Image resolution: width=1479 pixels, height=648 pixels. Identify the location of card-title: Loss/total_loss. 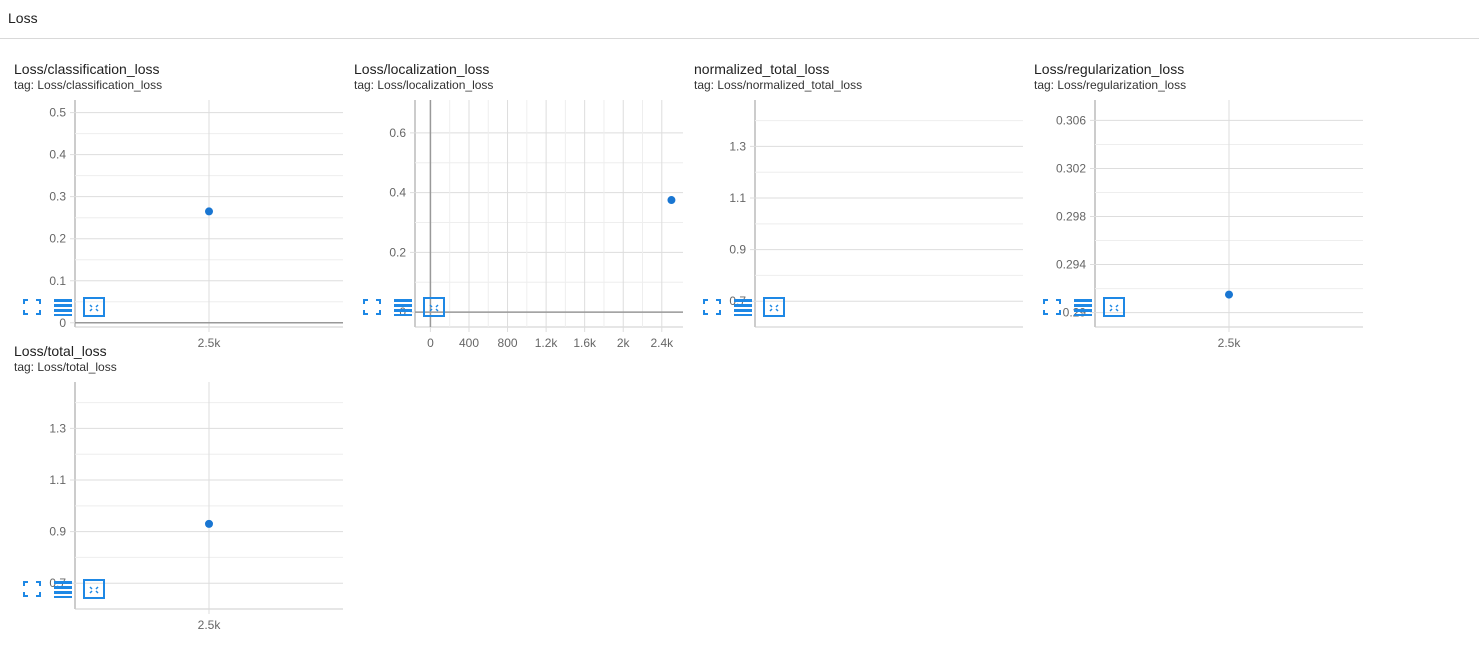
(60, 351).